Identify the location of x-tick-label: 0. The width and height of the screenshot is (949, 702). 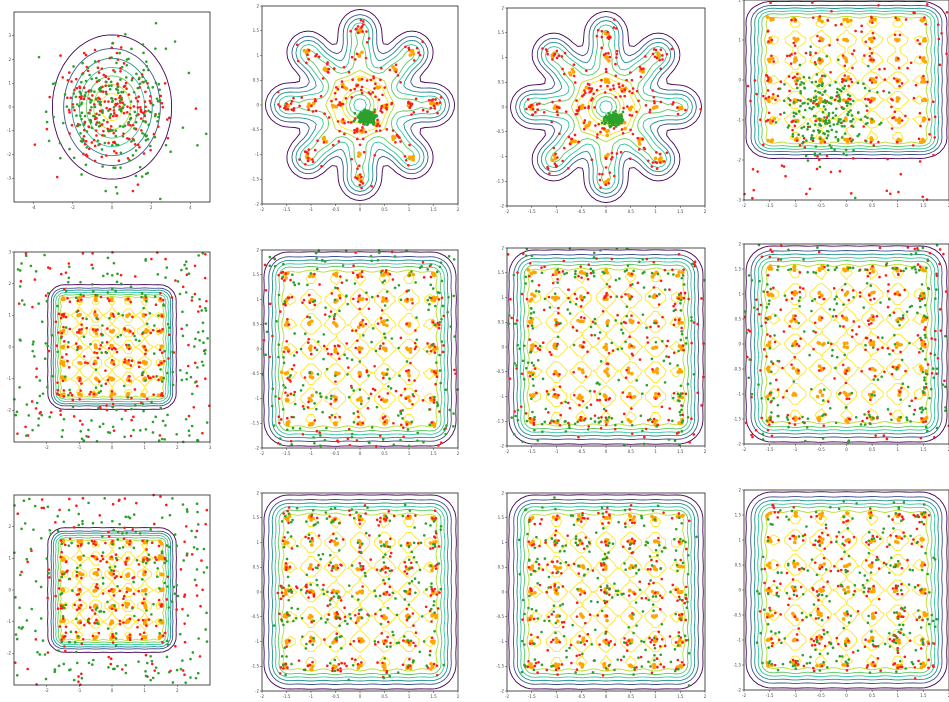
(360, 209).